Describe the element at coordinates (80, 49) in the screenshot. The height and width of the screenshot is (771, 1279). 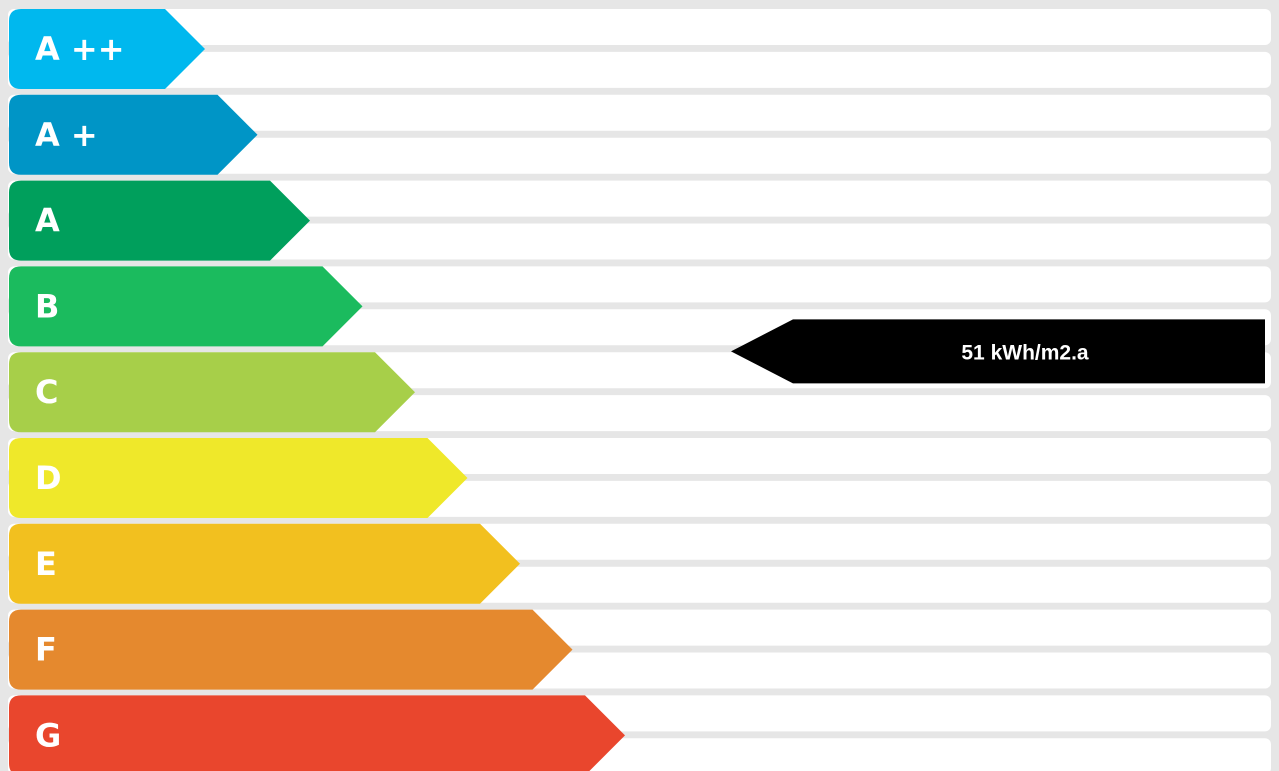
I see `rating-band-label: A ++` at that location.